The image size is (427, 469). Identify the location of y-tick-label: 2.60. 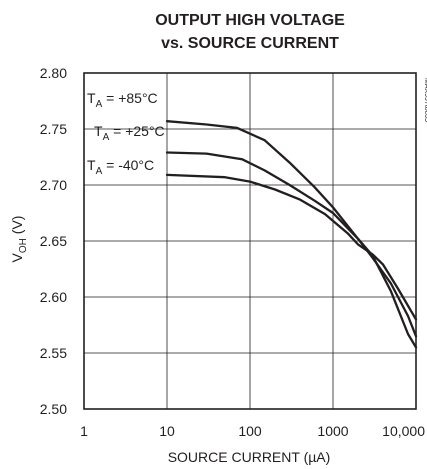
(53, 297).